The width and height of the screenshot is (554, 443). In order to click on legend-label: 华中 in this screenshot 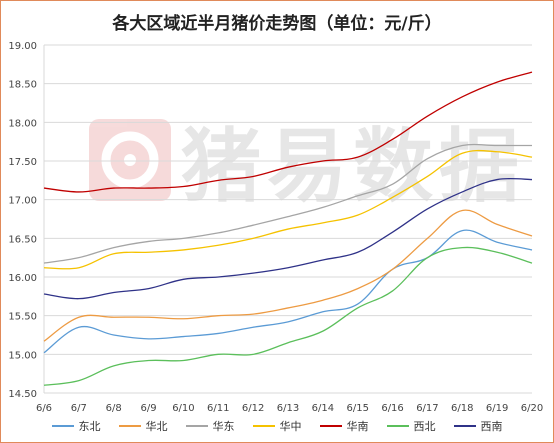, I will do `click(290, 426)`.